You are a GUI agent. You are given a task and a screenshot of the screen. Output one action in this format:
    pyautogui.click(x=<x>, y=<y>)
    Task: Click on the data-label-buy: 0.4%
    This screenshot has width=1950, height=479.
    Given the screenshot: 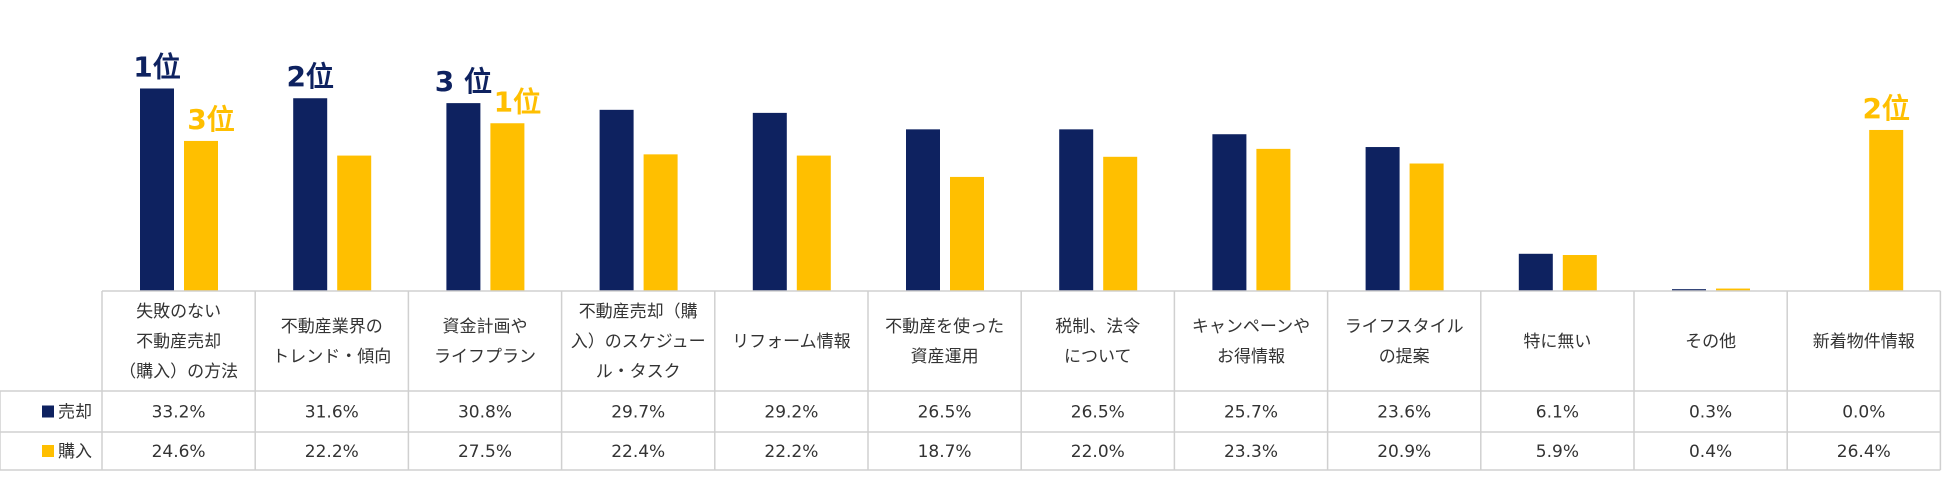 What is the action you would take?
    pyautogui.click(x=1710, y=452)
    